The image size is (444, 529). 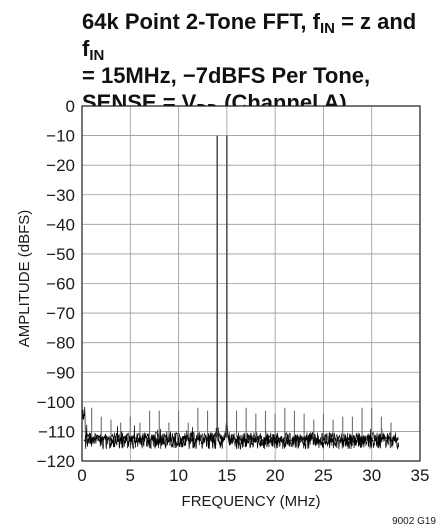 What do you see at coordinates (60, 224) in the screenshot?
I see `y-tick-label: −40` at bounding box center [60, 224].